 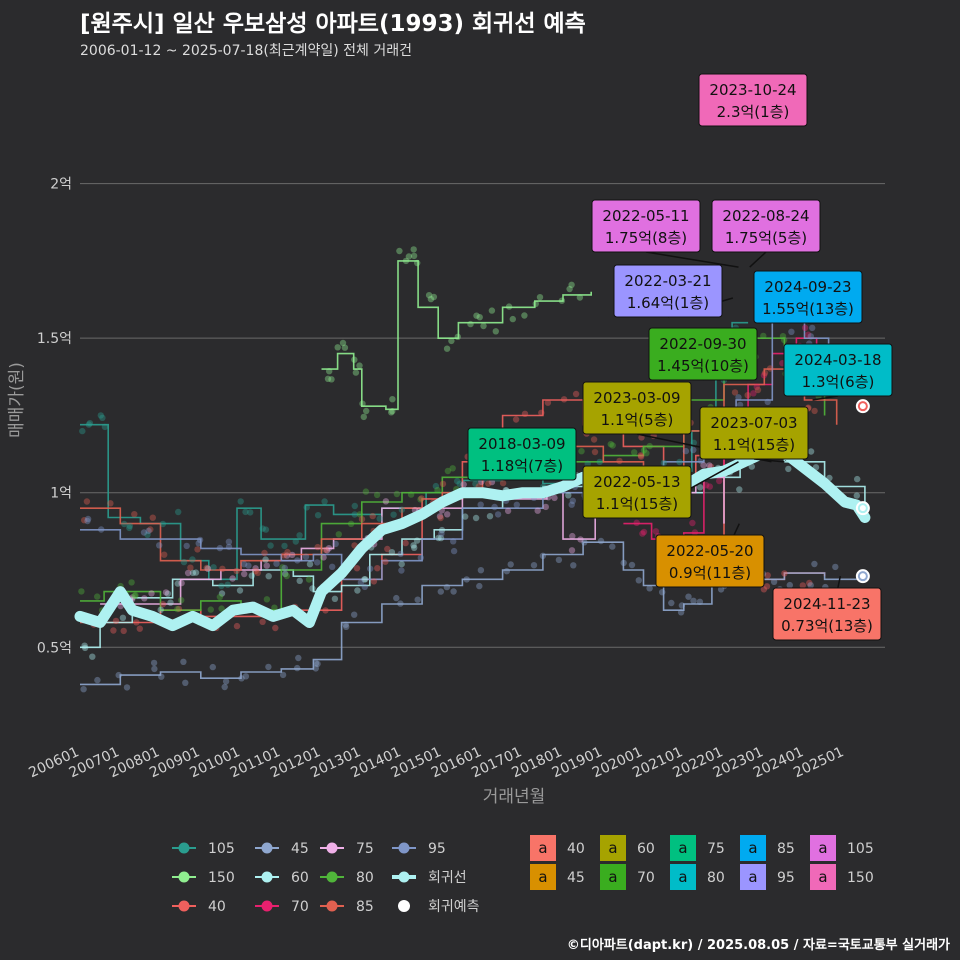 What do you see at coordinates (682, 848) in the screenshot?
I see `legend-box-glyph: a` at bounding box center [682, 848].